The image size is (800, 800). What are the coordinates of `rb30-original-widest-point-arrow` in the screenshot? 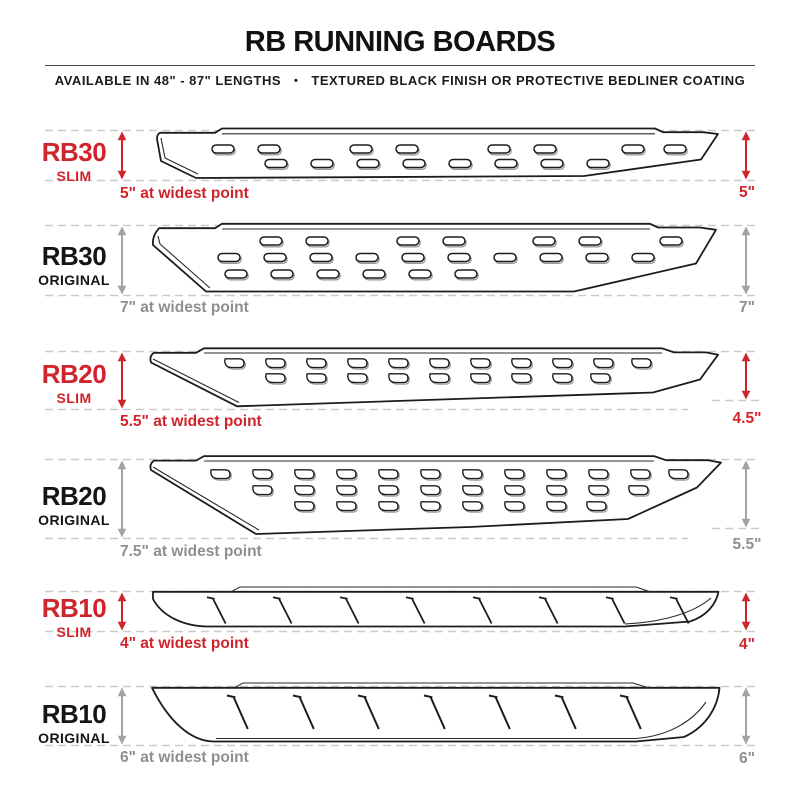 It's located at (122, 260).